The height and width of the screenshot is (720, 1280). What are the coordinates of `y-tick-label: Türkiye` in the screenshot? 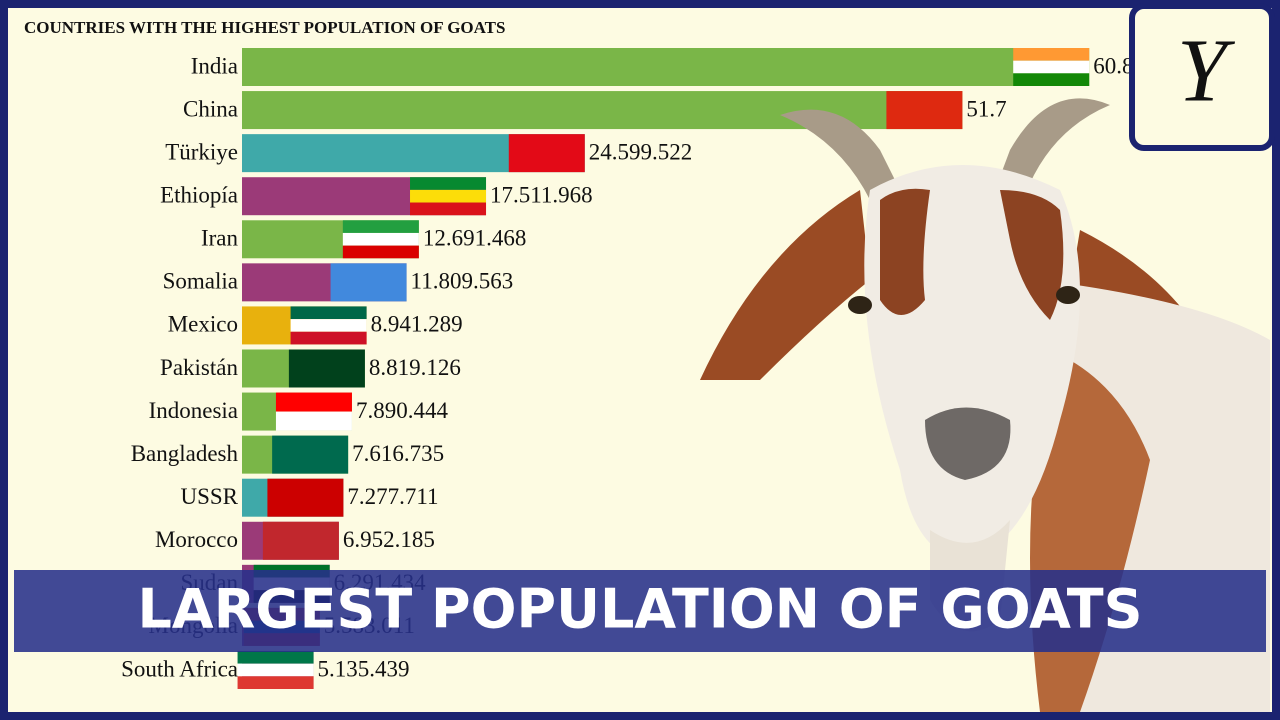 It's located at (201, 151).